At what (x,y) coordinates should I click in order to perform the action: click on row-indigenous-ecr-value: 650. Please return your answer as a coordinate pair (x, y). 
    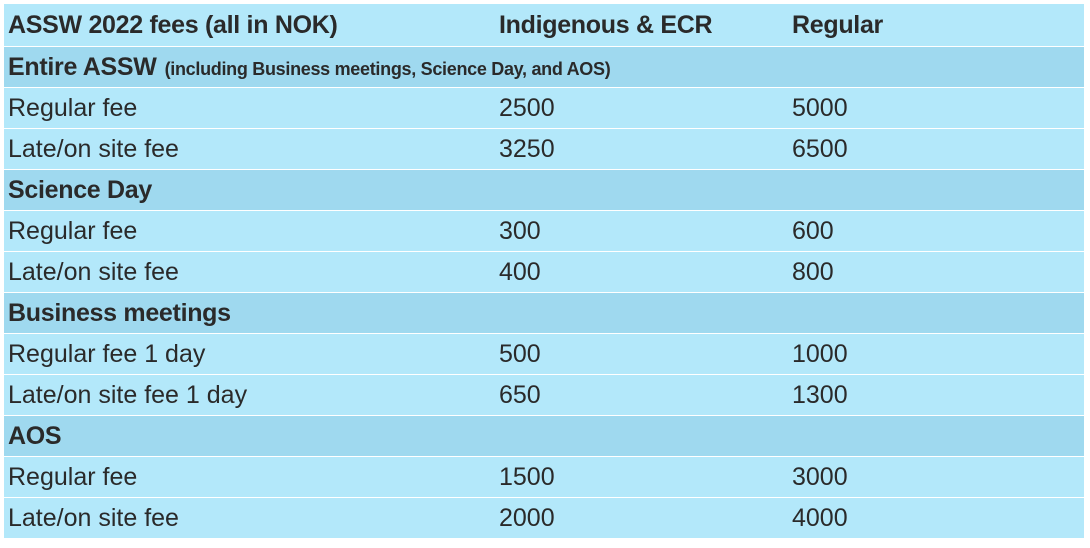
    Looking at the image, I should click on (520, 394).